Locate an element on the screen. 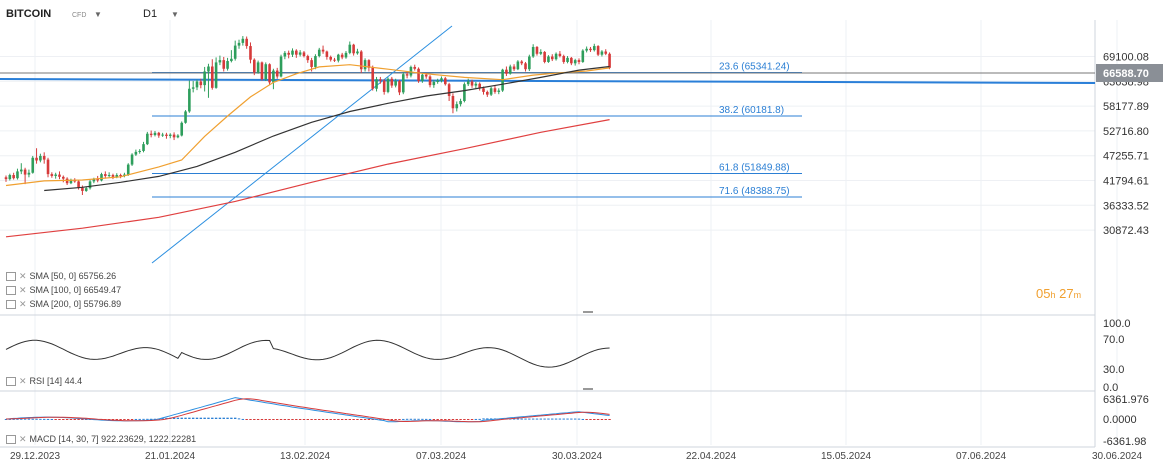 The height and width of the screenshot is (472, 1163). legend-rsi: ✕ RSI [14] 44.4 is located at coordinates (44, 381).